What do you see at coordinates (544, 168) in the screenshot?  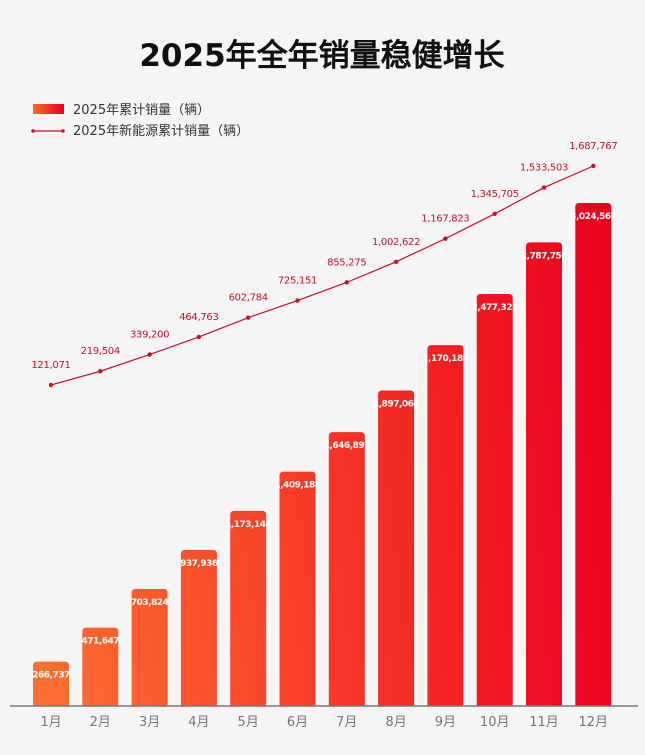 I see `ev-sales-value-label: 1,533,503` at bounding box center [544, 168].